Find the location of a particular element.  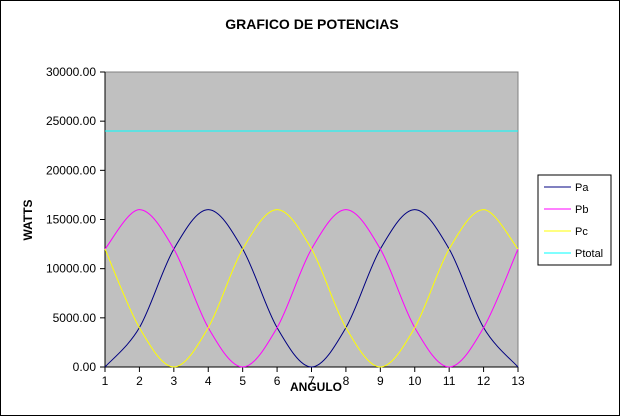

x-tick-label: 2 is located at coordinates (139, 381).